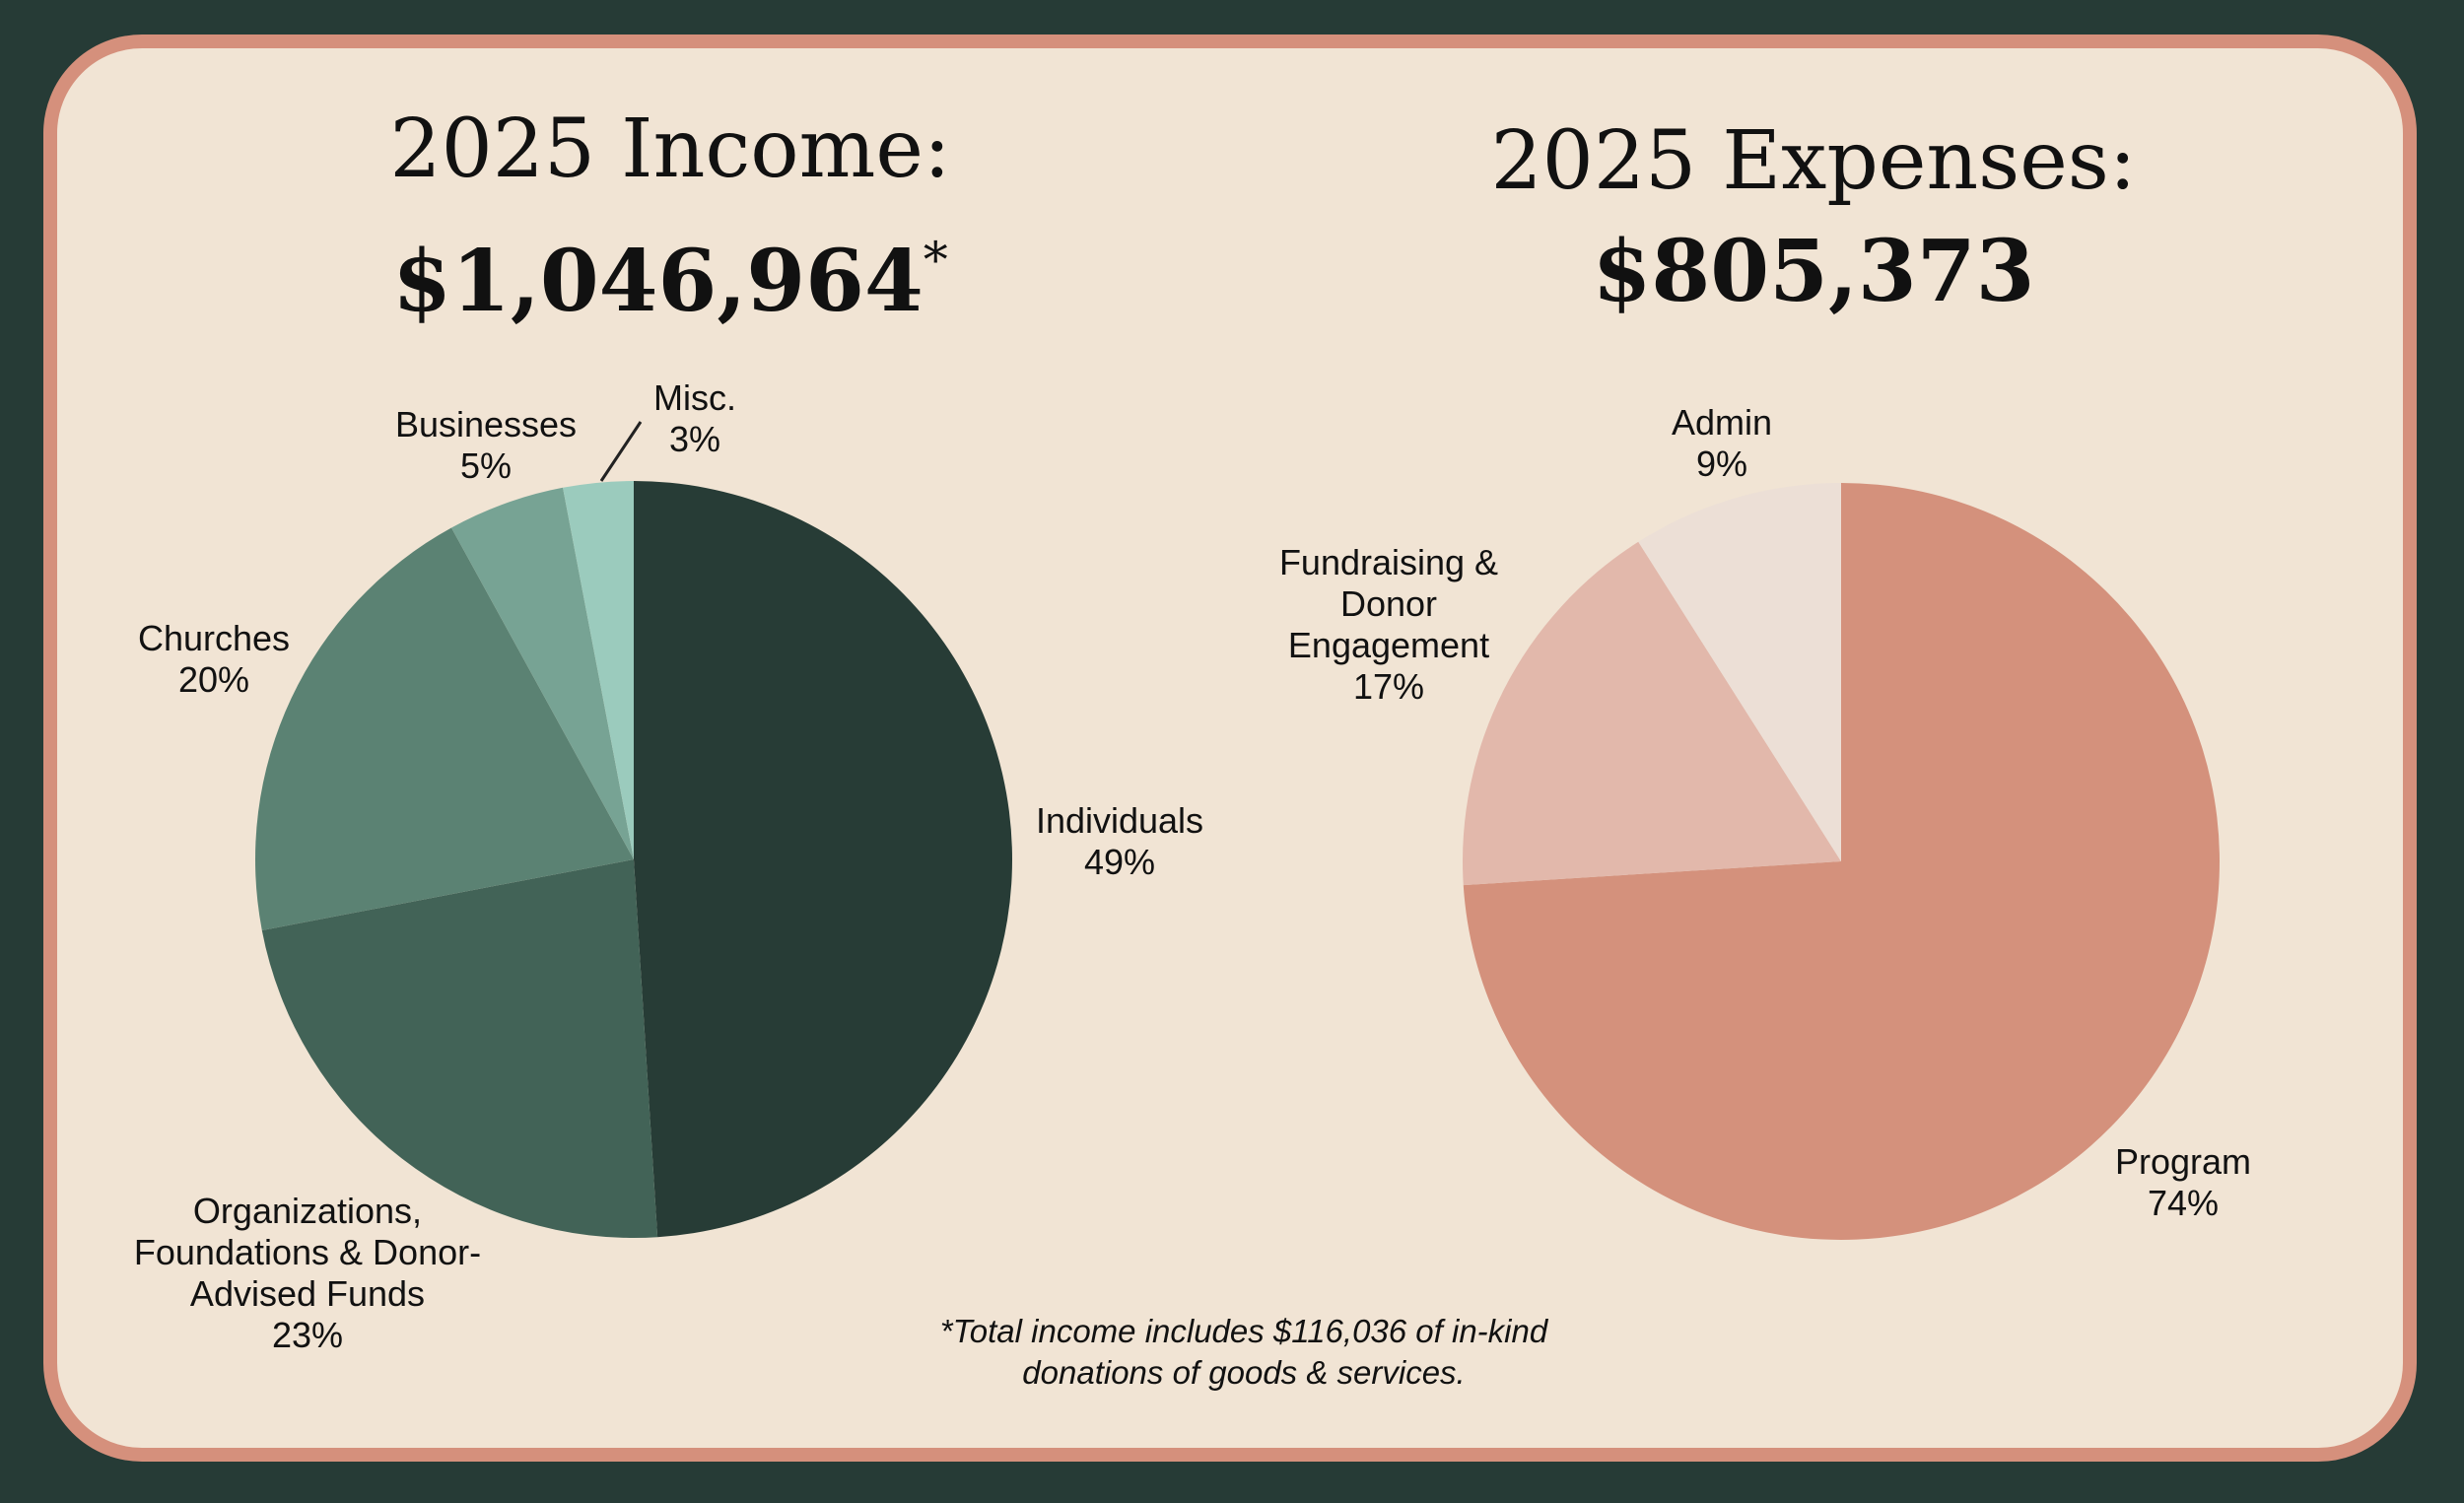  What do you see at coordinates (2183, 1161) in the screenshot?
I see `expense-label-program-name-0: Program` at bounding box center [2183, 1161].